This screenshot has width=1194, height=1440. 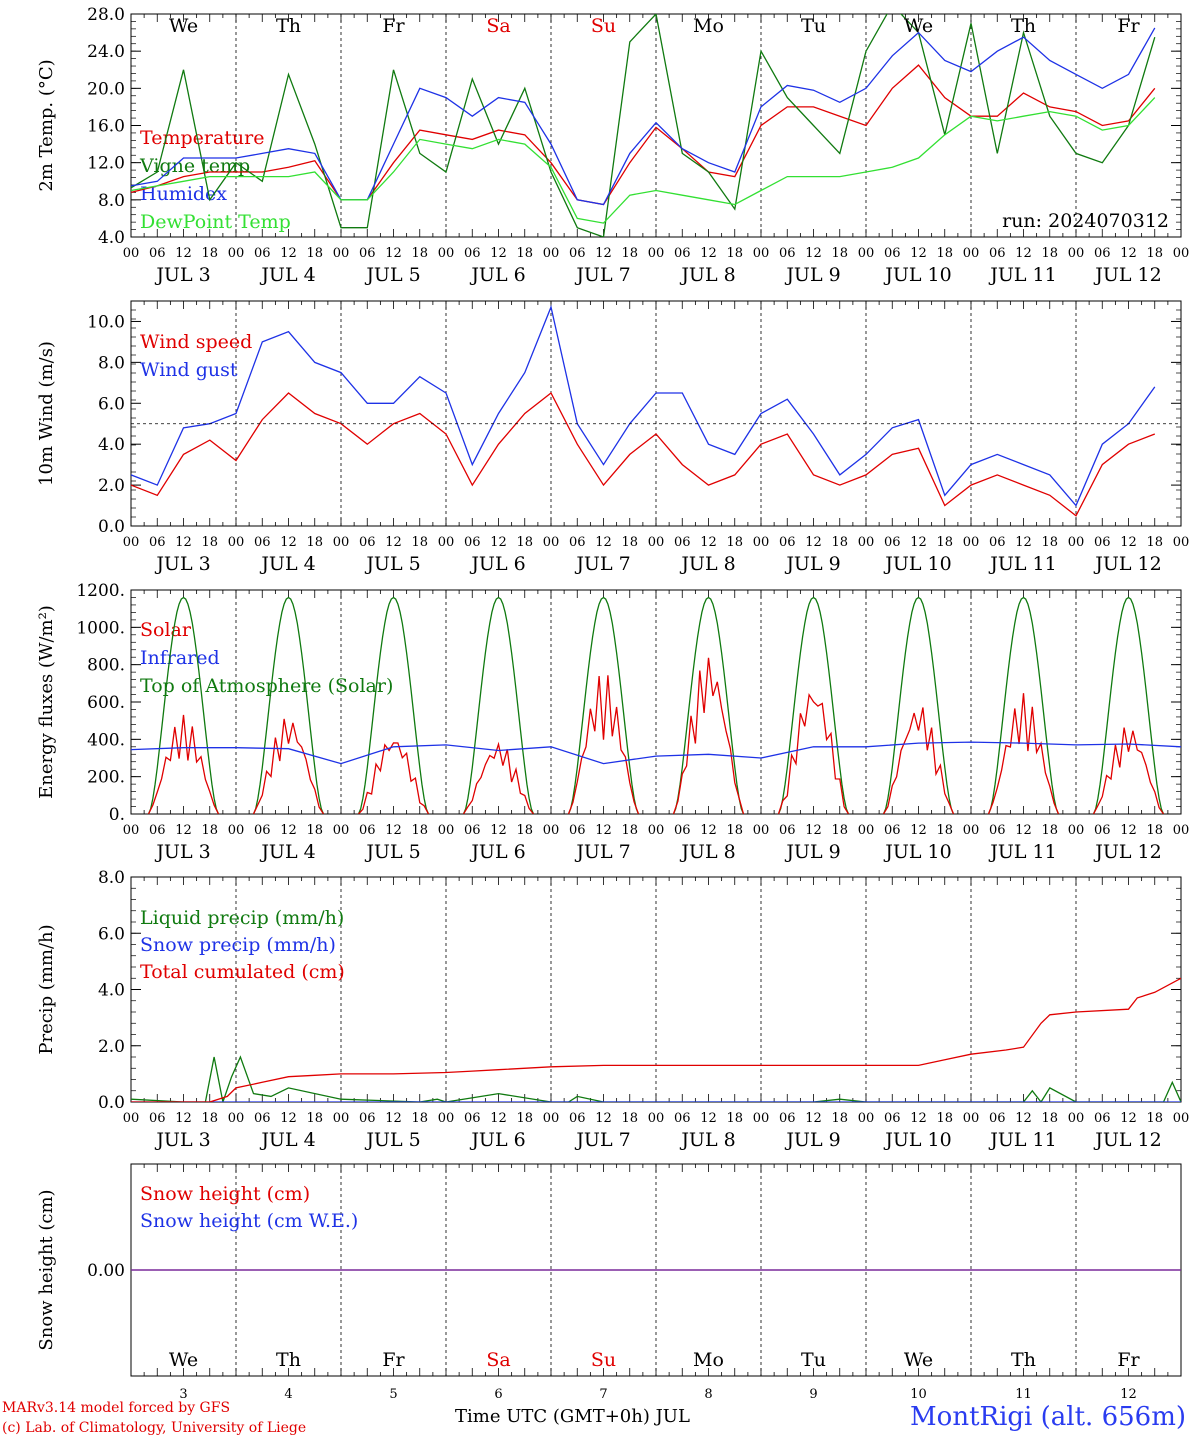 What do you see at coordinates (242, 972) in the screenshot?
I see `legend-entry: Total cumulated (cm)` at bounding box center [242, 972].